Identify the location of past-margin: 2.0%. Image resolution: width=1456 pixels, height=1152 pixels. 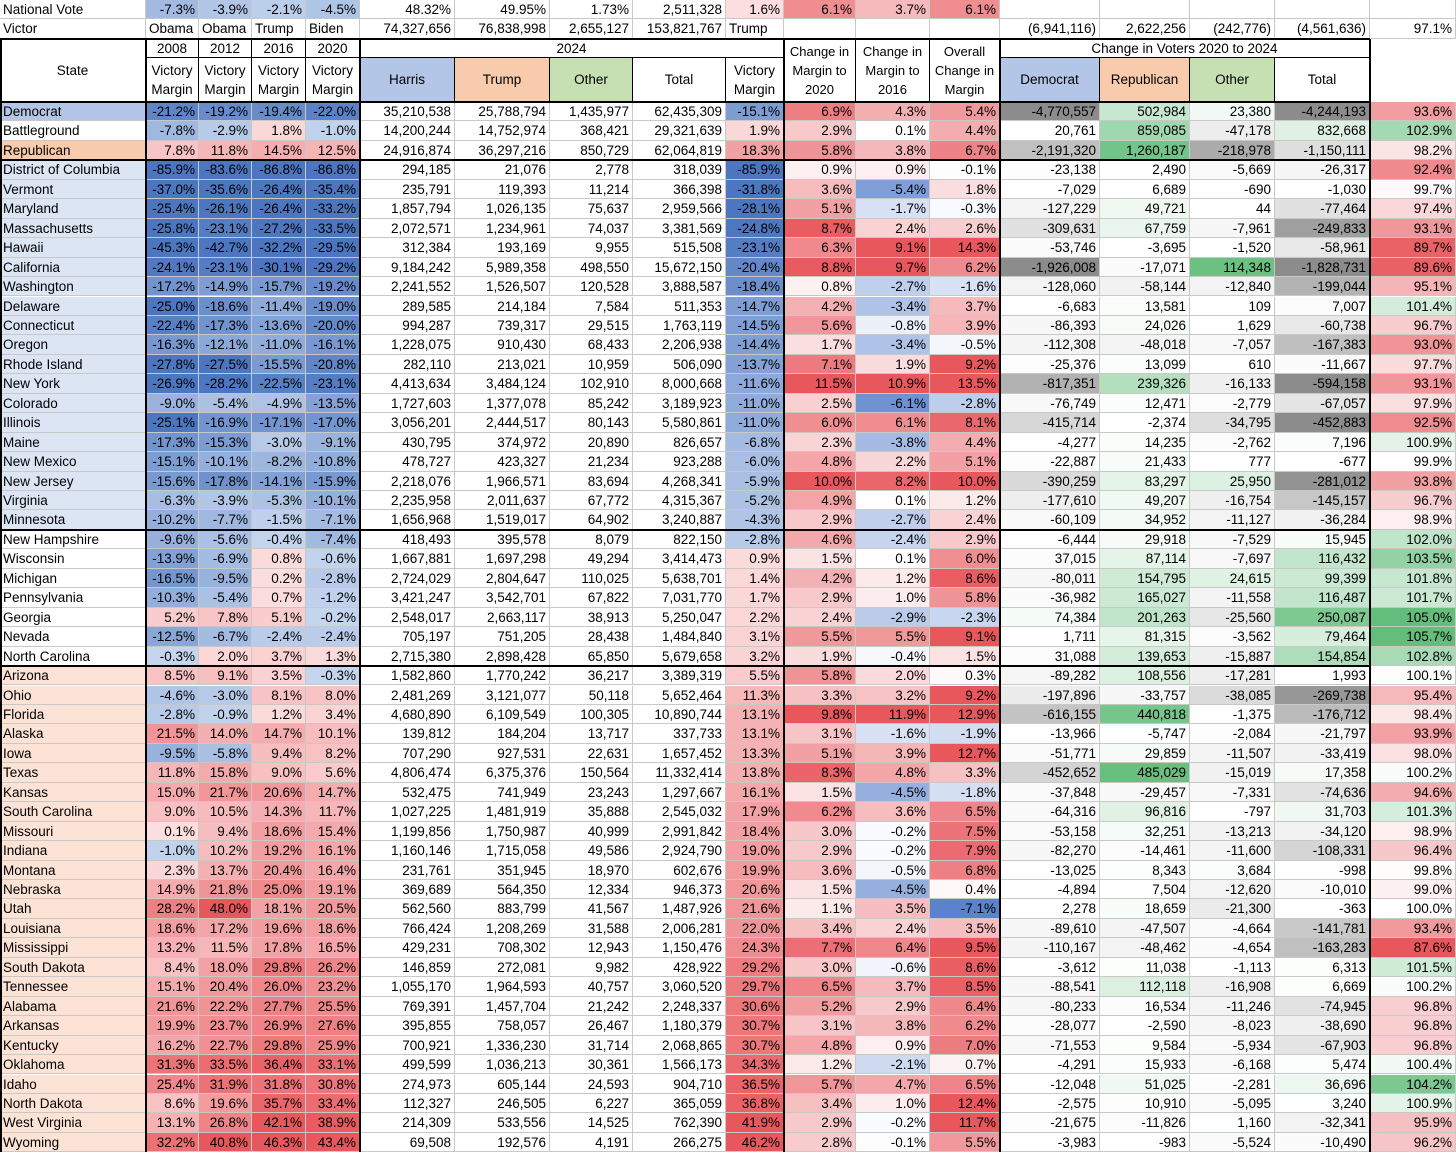
(225, 656).